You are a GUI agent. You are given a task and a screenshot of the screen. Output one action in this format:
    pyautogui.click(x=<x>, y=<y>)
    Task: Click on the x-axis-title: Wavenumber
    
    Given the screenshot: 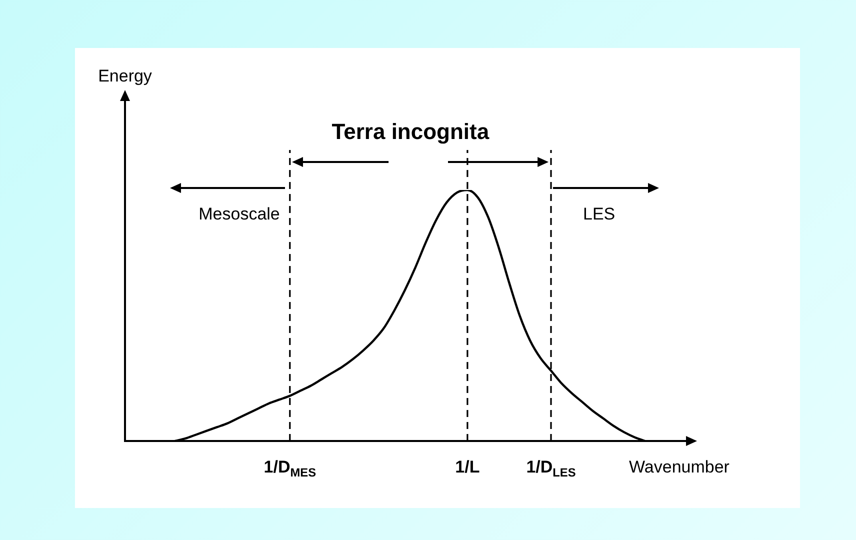 What is the action you would take?
    pyautogui.click(x=679, y=467)
    